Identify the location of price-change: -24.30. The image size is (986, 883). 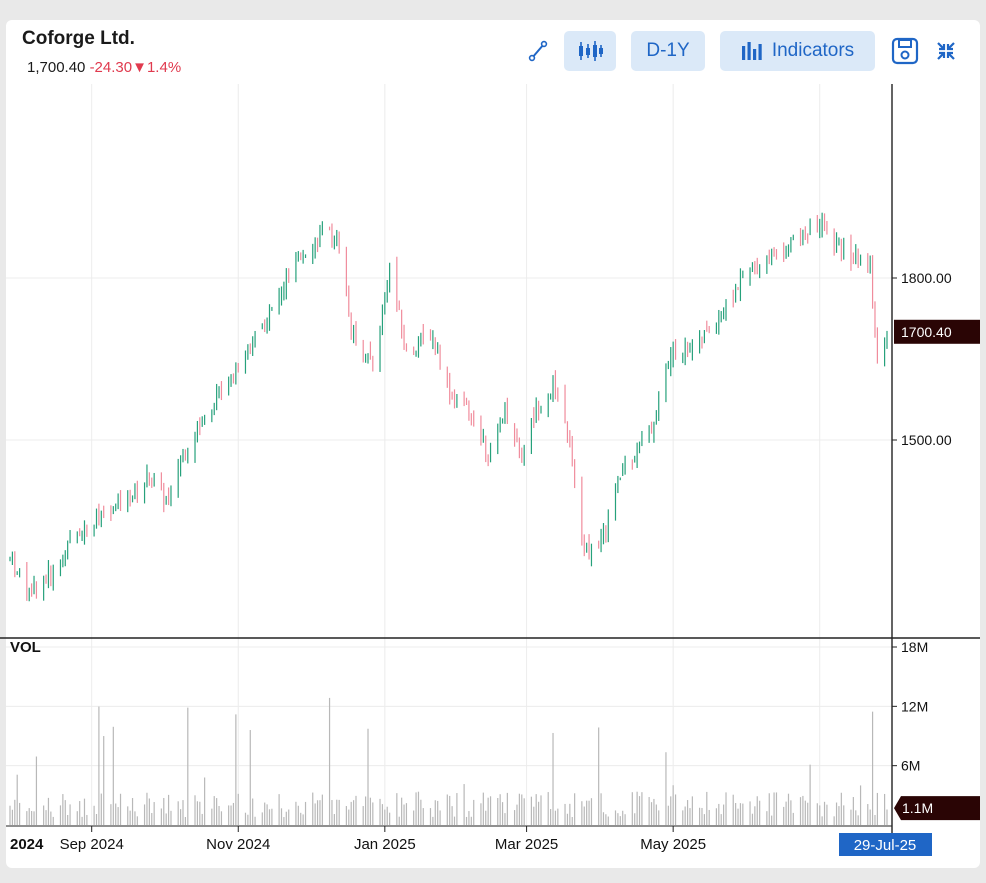
(111, 67).